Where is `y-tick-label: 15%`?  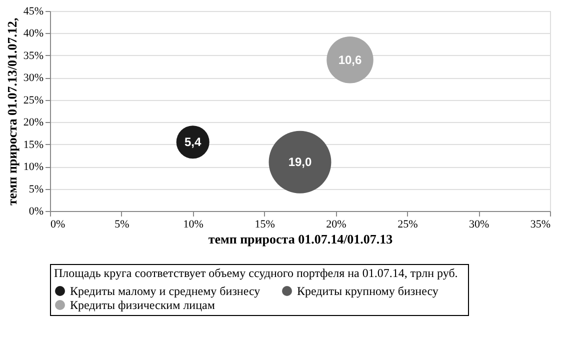
y-tick-label: 15% is located at coordinates (33, 144).